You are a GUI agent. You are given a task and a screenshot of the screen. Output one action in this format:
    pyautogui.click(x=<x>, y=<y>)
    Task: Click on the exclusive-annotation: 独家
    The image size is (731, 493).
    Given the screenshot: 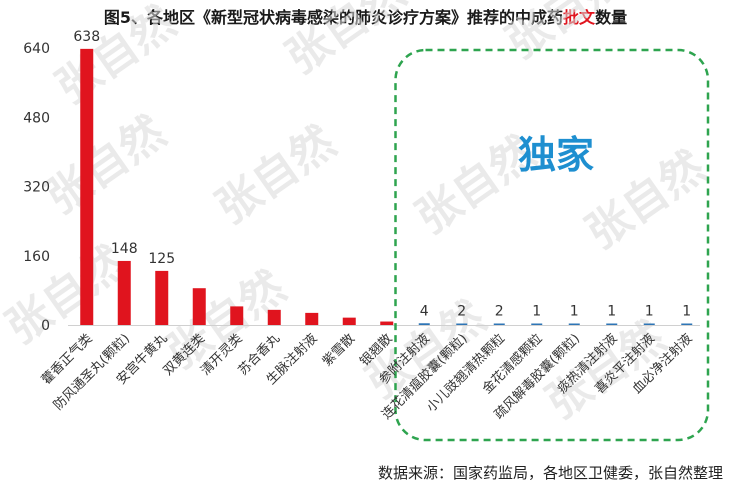 What is the action you would take?
    pyautogui.click(x=556, y=155)
    